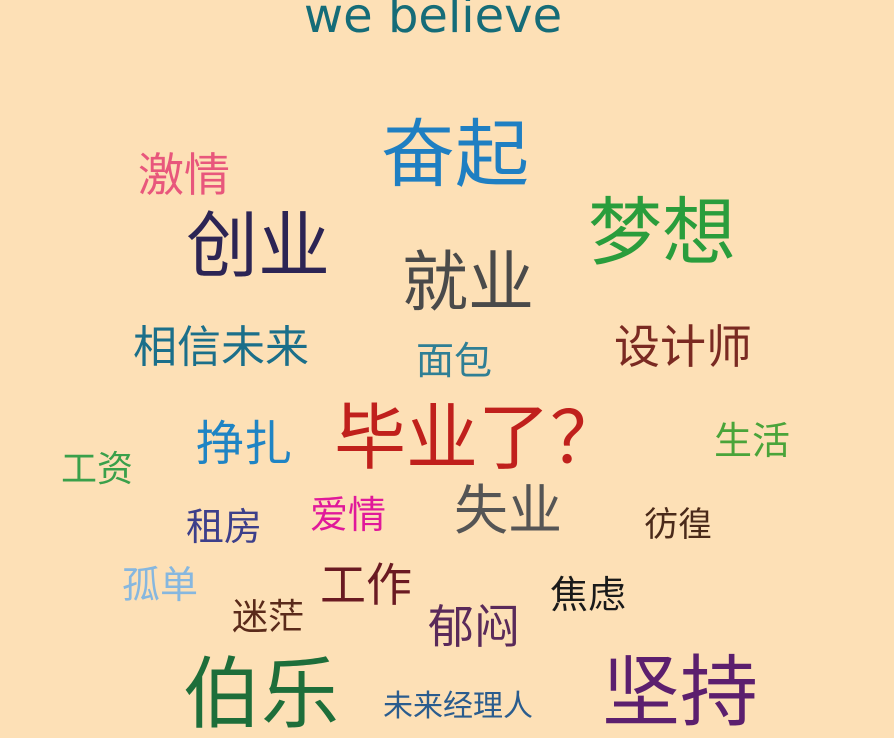 The image size is (894, 738). I want to click on word-mianbao: 面包, so click(454, 361).